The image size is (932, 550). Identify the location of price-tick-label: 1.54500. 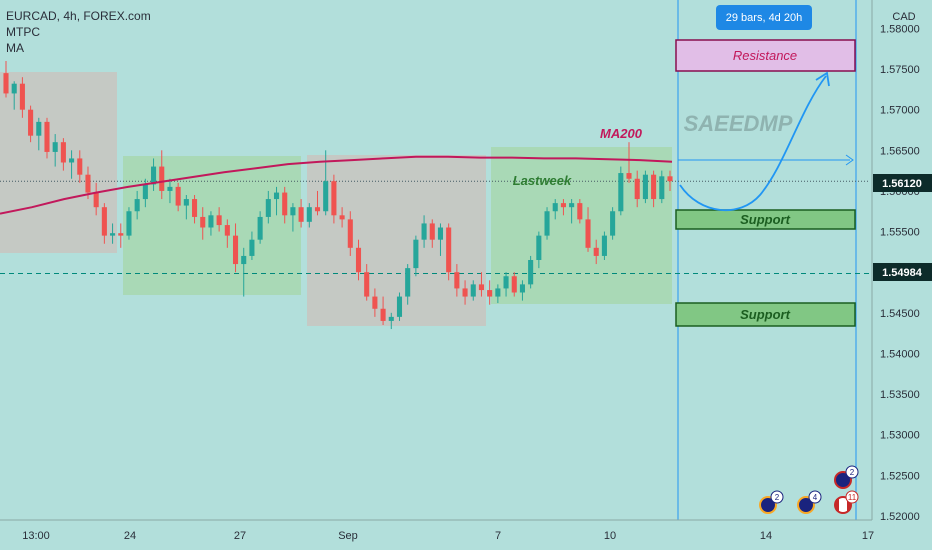
(900, 314).